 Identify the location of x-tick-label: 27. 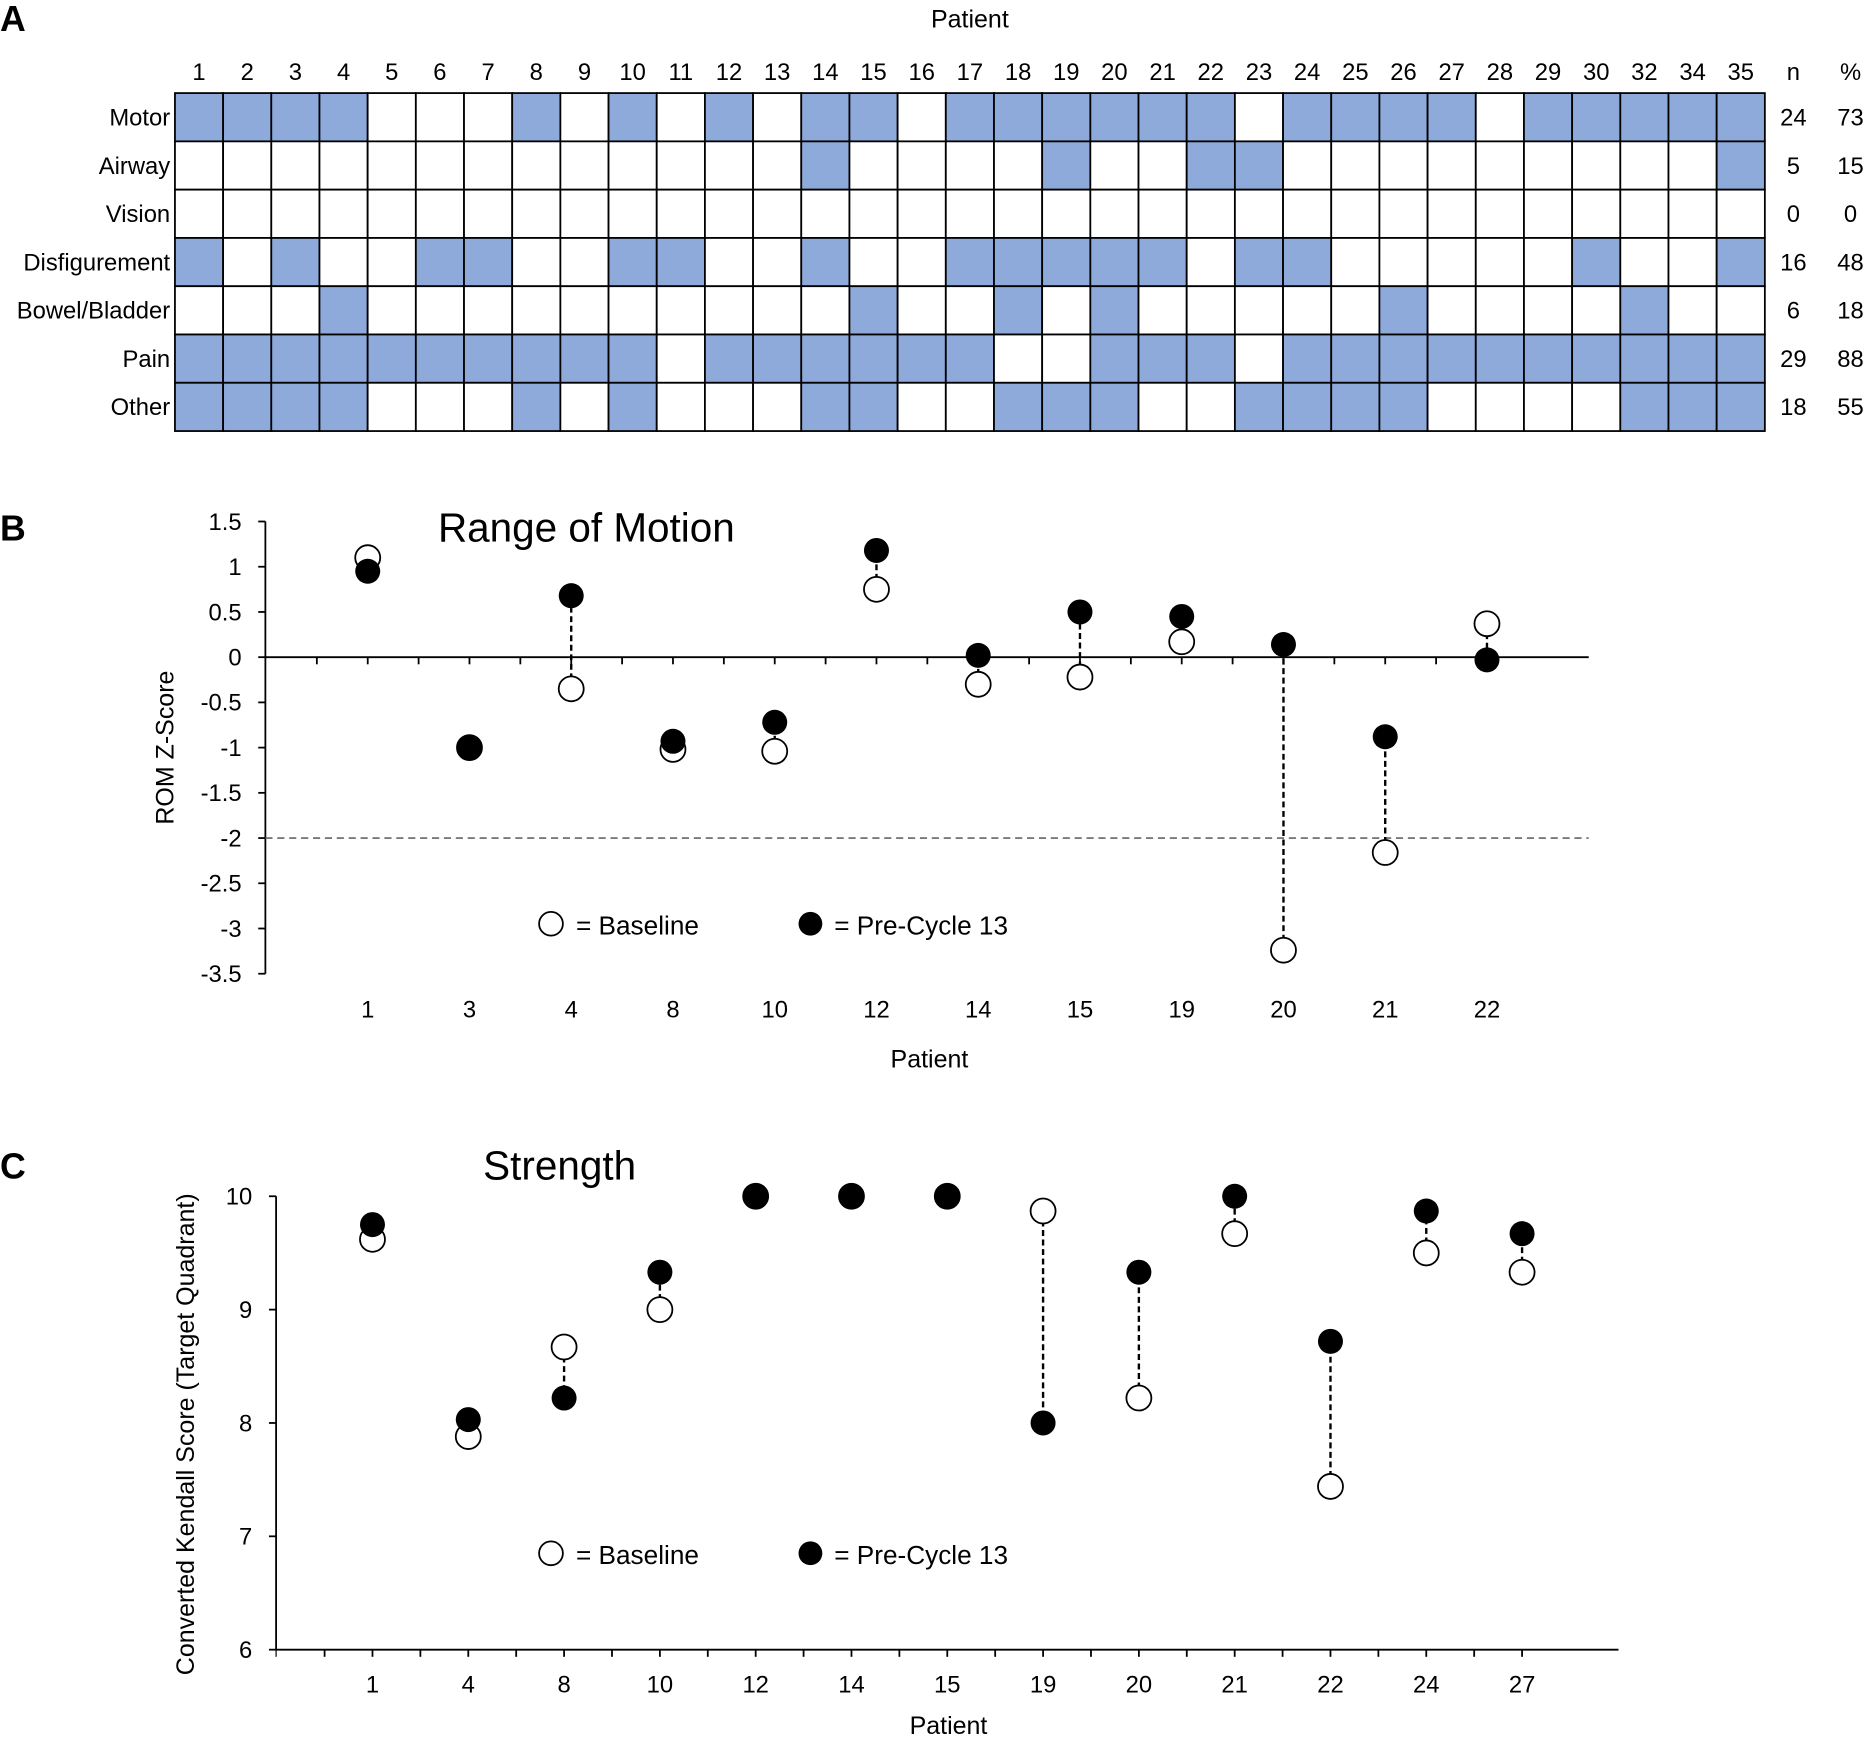
(1522, 1685).